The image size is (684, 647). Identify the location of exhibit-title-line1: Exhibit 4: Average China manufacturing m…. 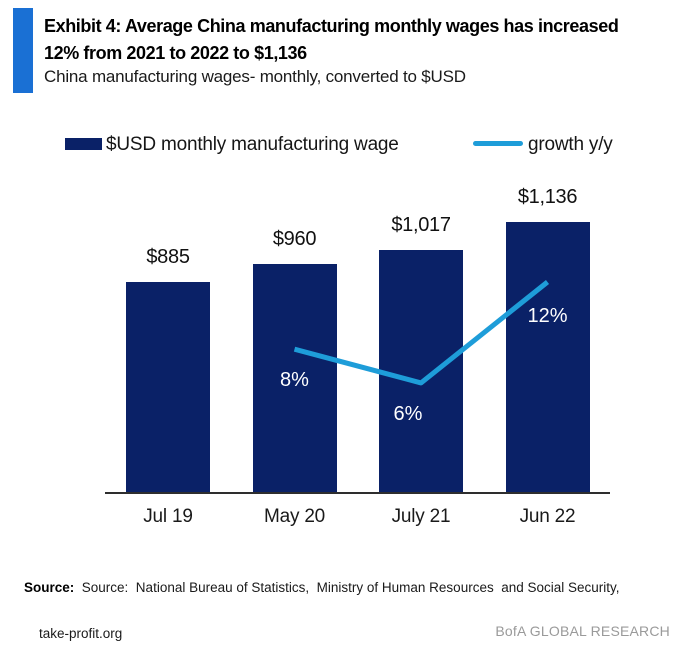
(331, 26).